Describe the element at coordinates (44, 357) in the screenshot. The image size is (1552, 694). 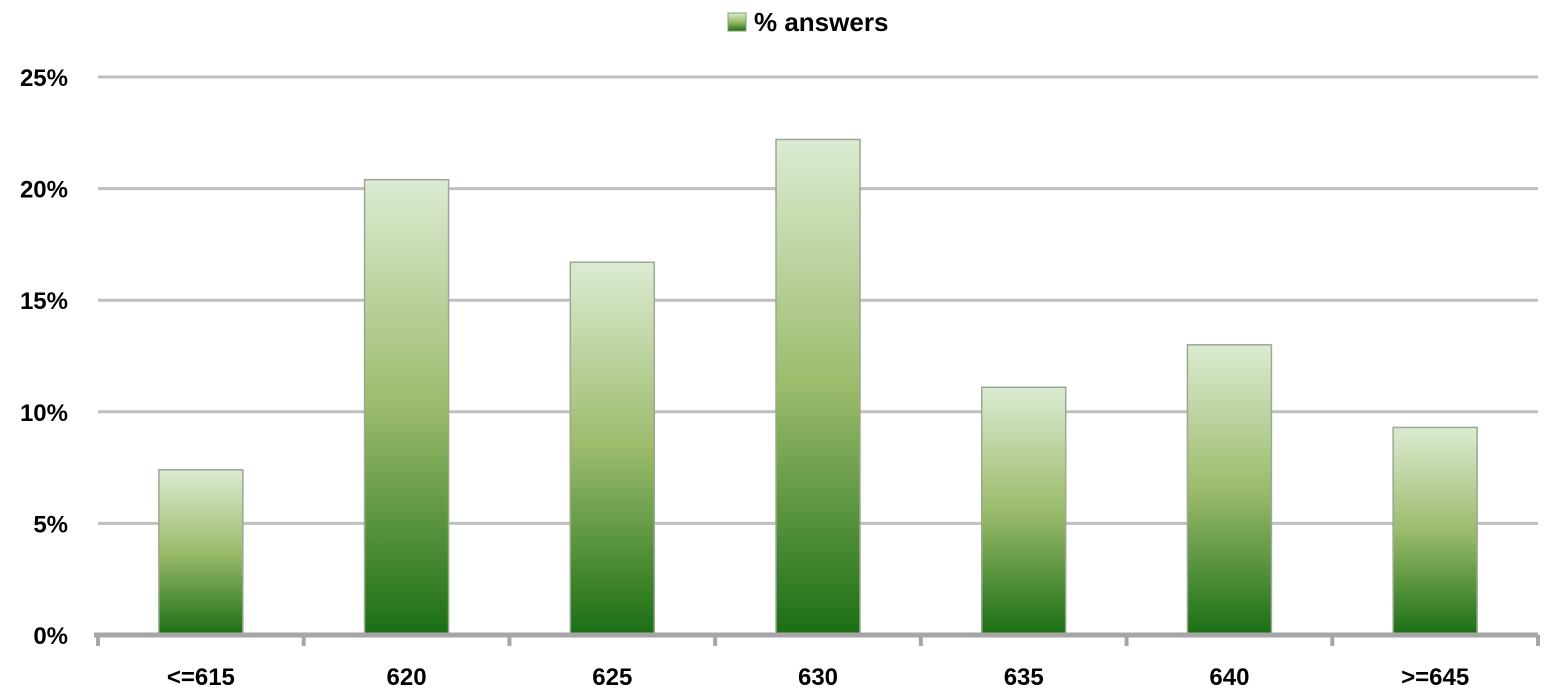
I see `y-axis-ticks: 0% 5% 10% 15% 20% 25%` at that location.